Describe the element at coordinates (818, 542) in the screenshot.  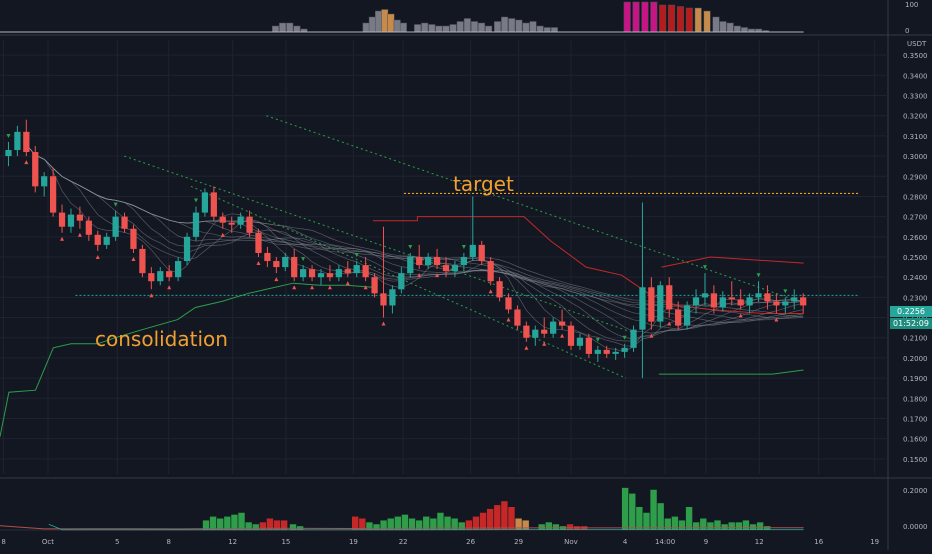
I see `x-tick-label: 16` at that location.